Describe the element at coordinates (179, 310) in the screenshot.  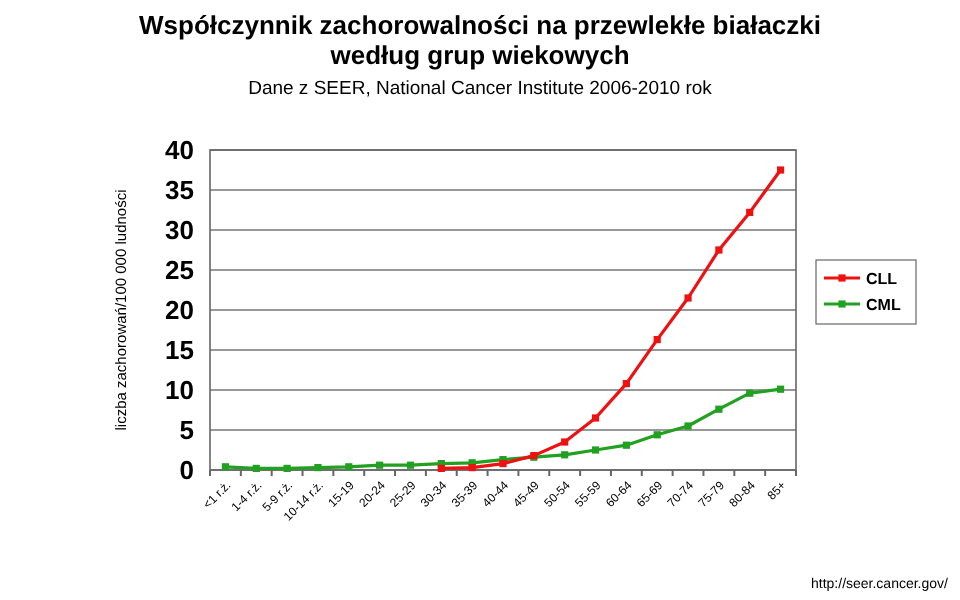
I see `y-tick-label: 20` at that location.